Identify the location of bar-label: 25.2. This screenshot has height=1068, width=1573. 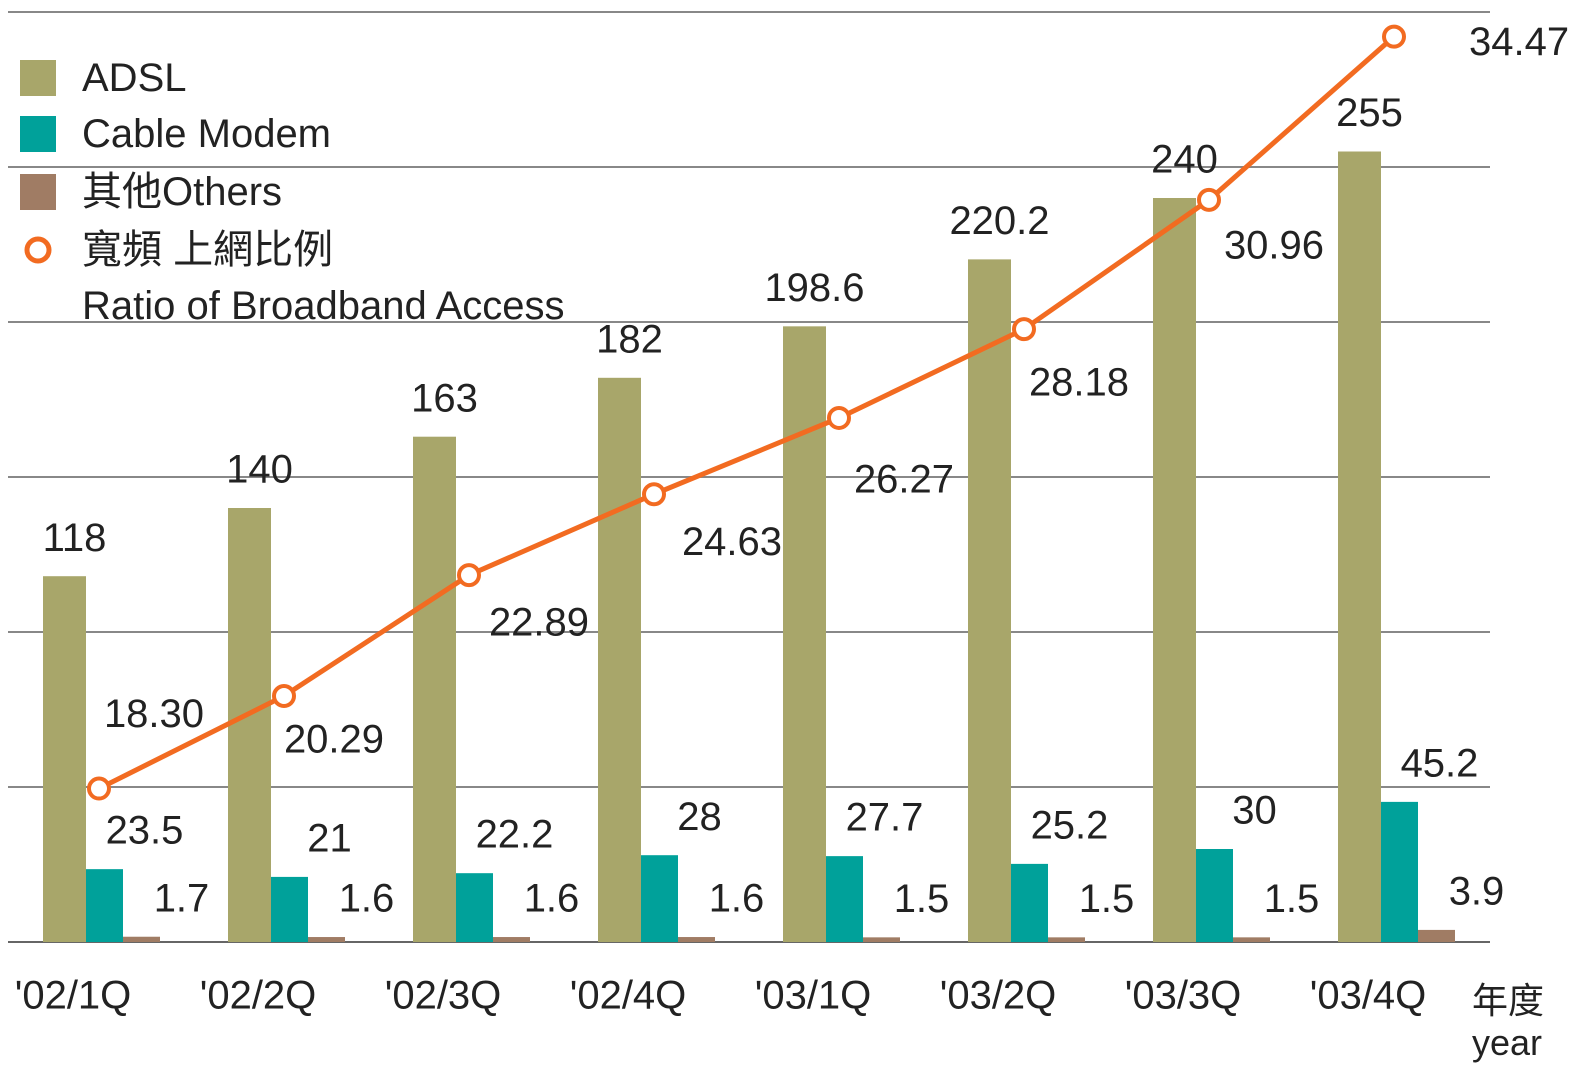
(1070, 825).